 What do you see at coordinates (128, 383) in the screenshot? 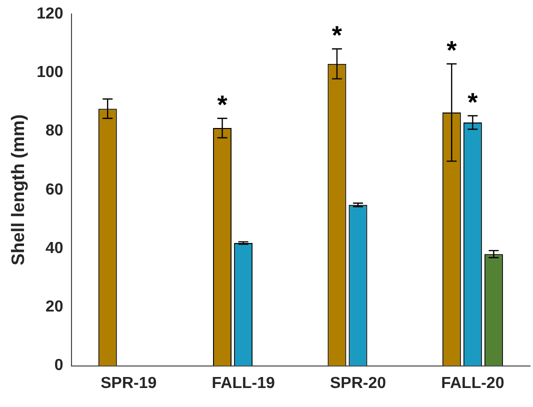
I see `x-tick-label: SPR-19` at bounding box center [128, 383].